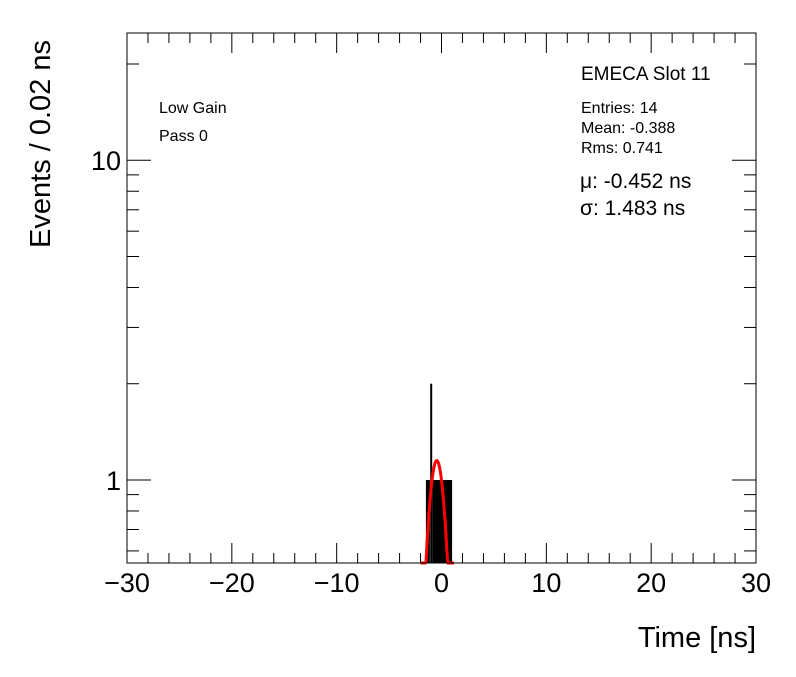 The height and width of the screenshot is (677, 796). Describe the element at coordinates (183, 136) in the screenshot. I see `annotation-pass: Pass 0` at that location.